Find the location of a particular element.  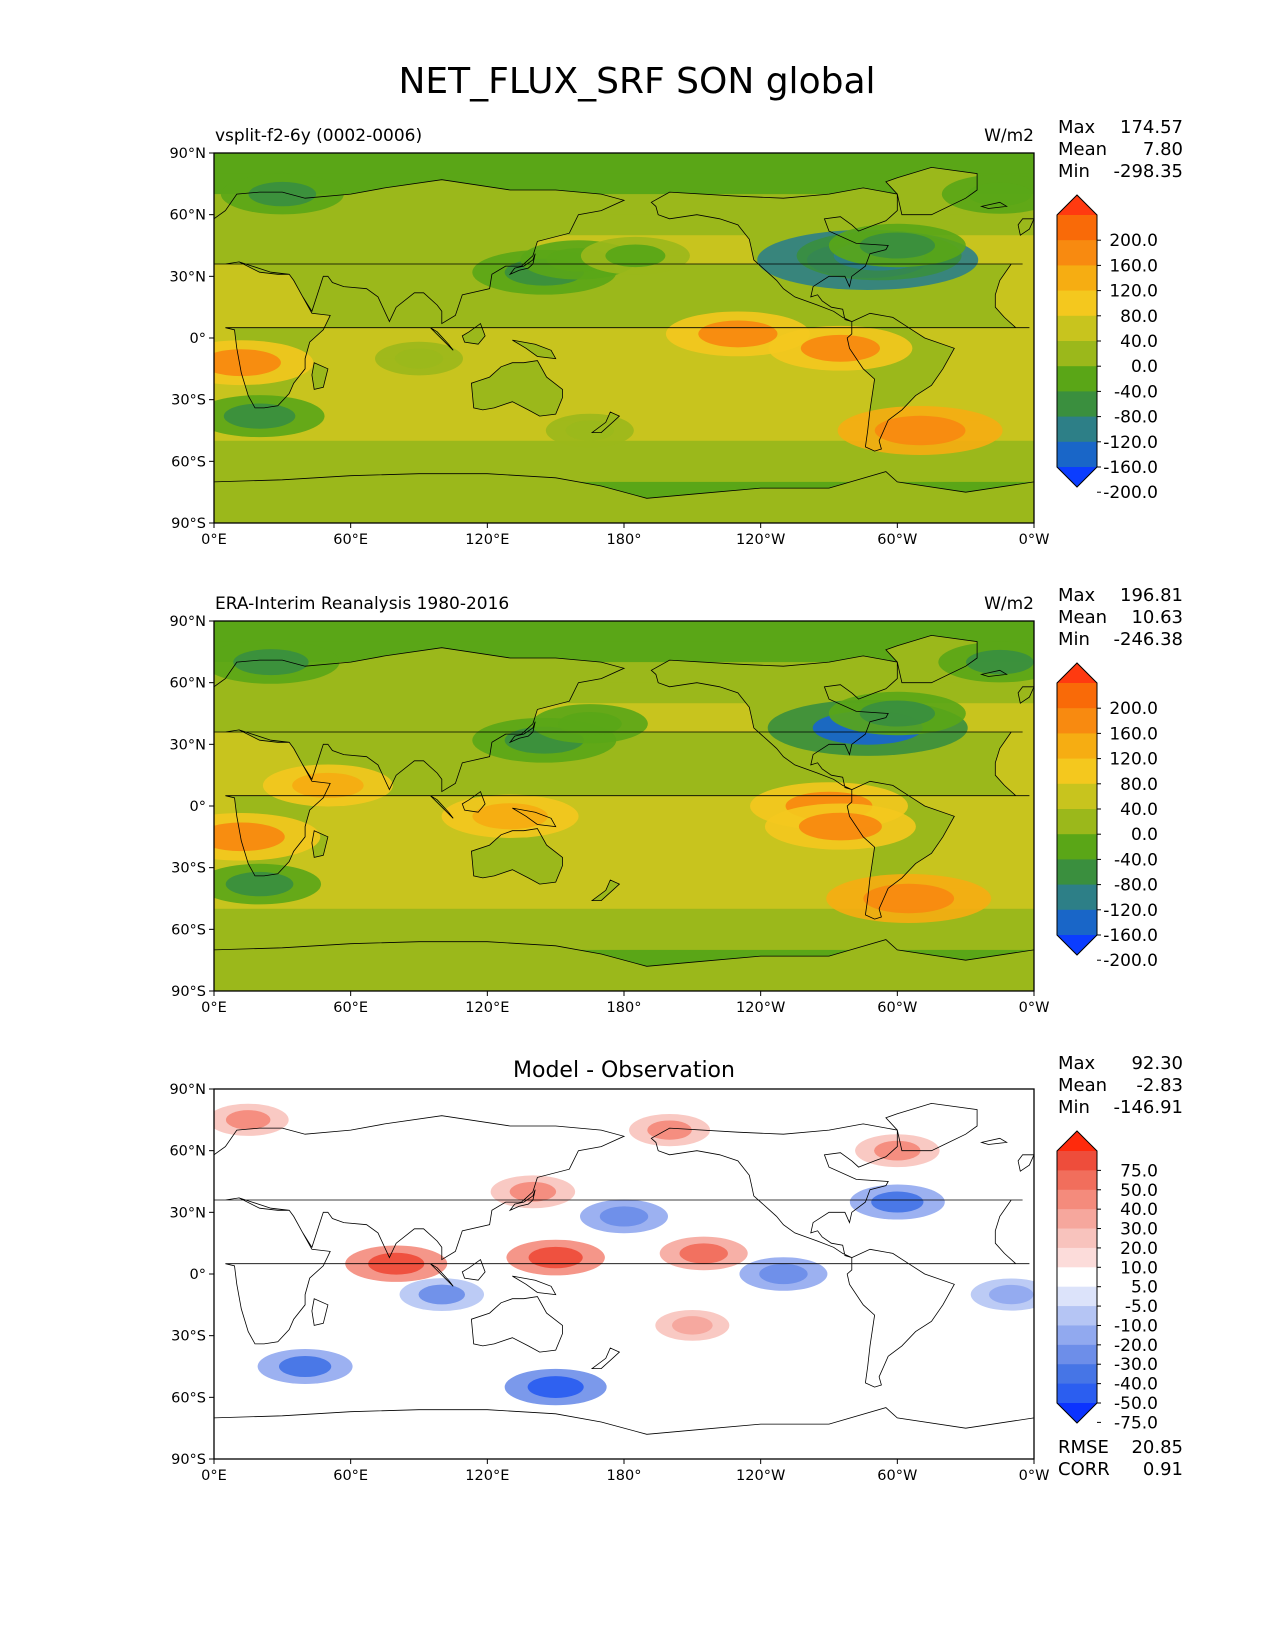

colorbar-tick-label: 200.0 is located at coordinates (1133, 241).